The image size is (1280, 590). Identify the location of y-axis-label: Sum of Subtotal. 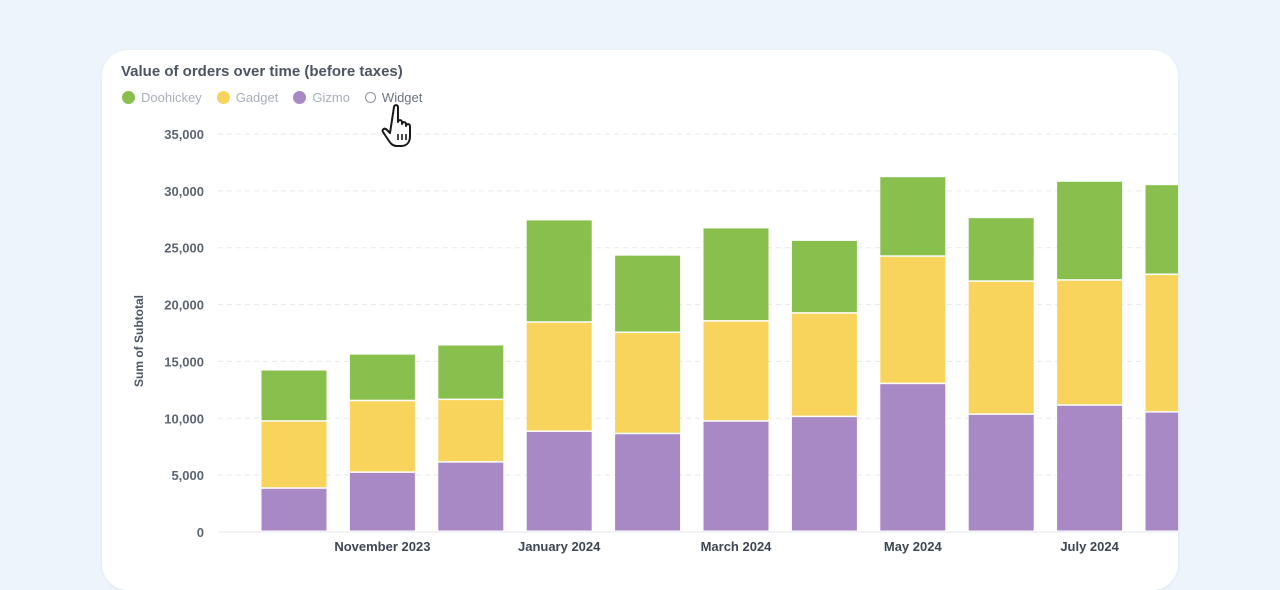
(139, 341).